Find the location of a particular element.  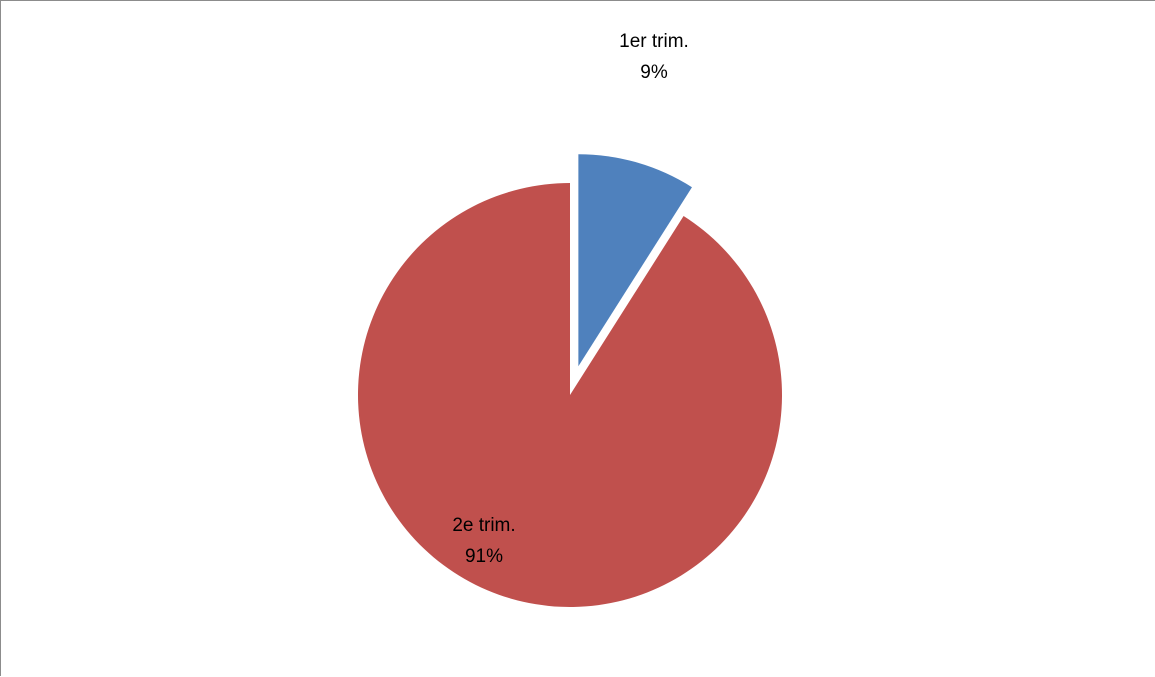

slice-category-label: 2e trim. is located at coordinates (483, 525).